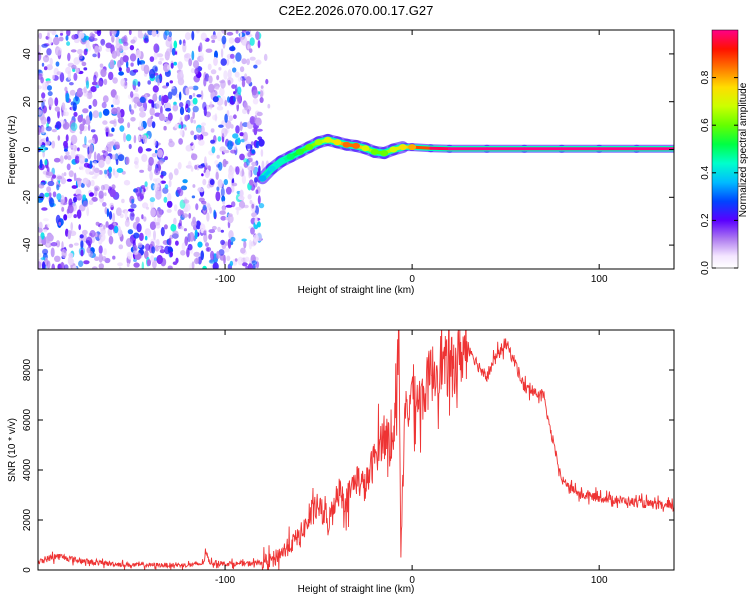 This screenshot has width=750, height=600. I want to click on y-tick-label: 6000, so click(27, 419).